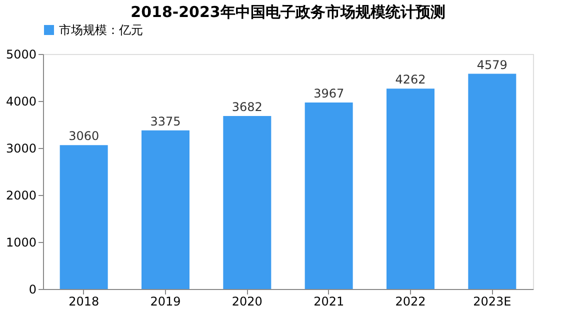 Image resolution: width=576 pixels, height=327 pixels. I want to click on x-tick-label: 2018, so click(84, 301).